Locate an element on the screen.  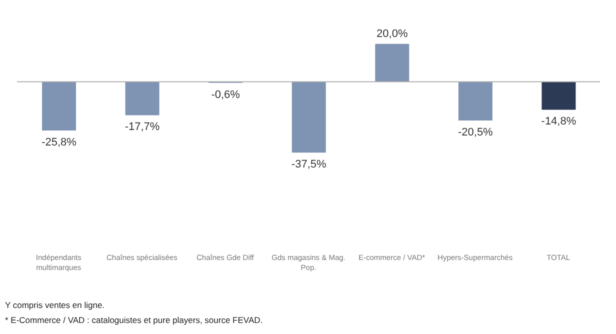
data-label: -17,7% is located at coordinates (142, 127).